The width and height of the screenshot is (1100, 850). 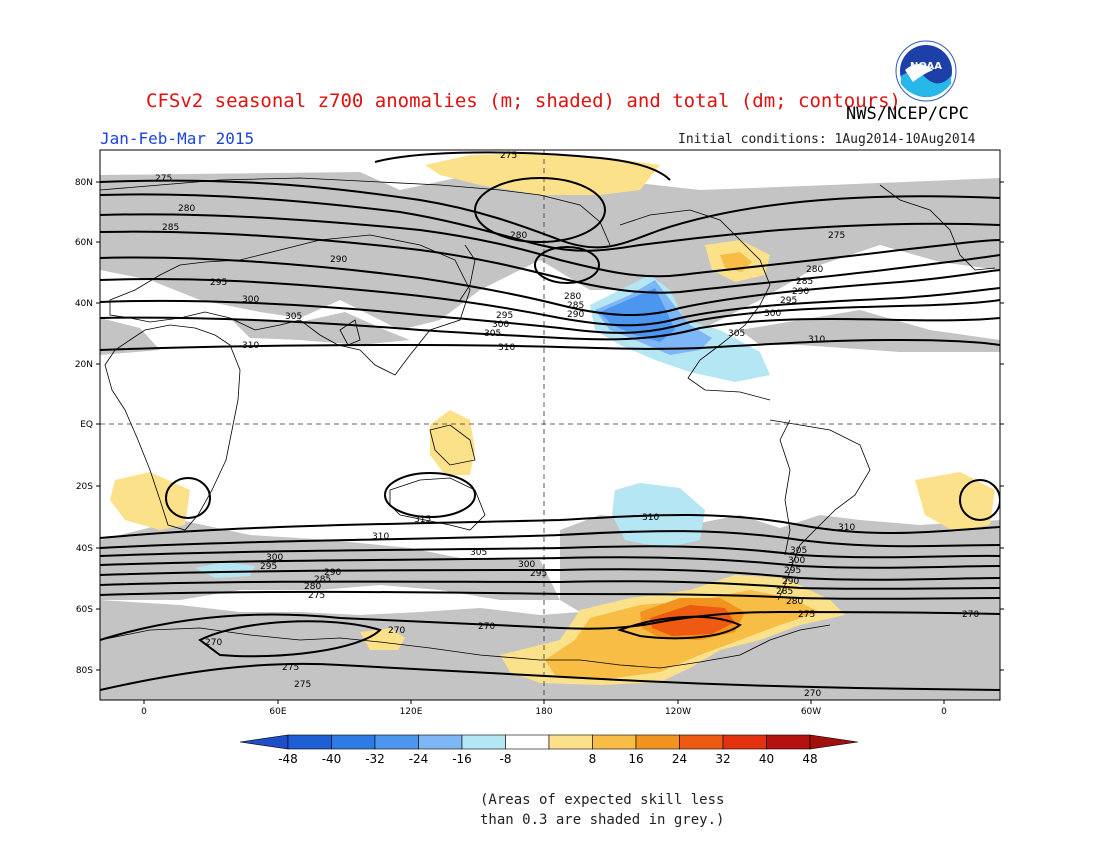 What do you see at coordinates (784, 592) in the screenshot?
I see `contour-label-285-e: 285` at bounding box center [784, 592].